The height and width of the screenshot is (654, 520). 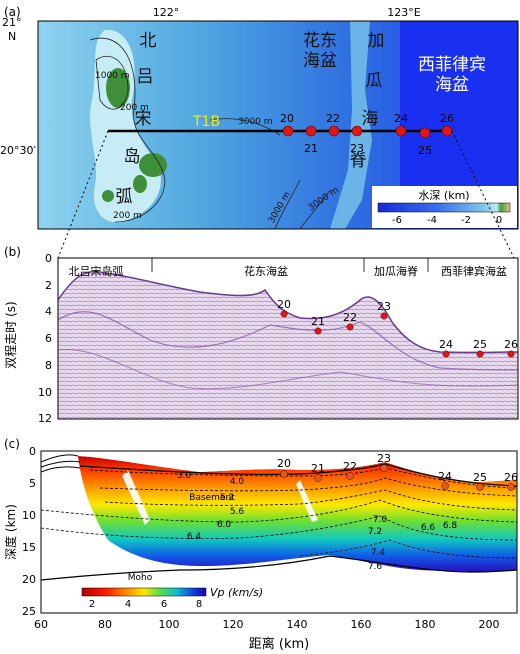 I want to click on panel-b-label: (b), so click(x=12, y=252).